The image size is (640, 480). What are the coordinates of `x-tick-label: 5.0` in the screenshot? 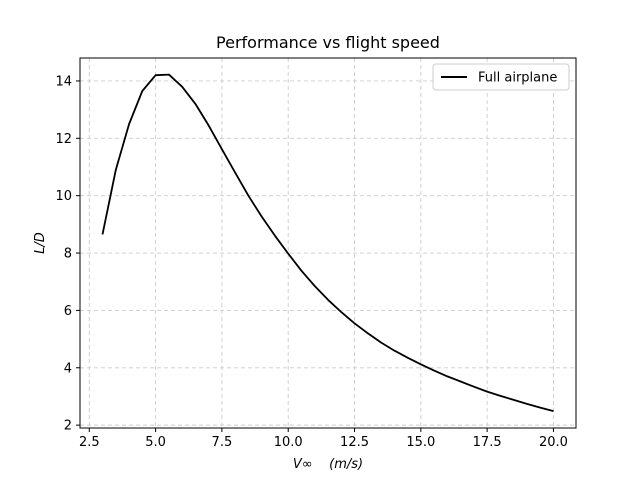 It's located at (155, 442).